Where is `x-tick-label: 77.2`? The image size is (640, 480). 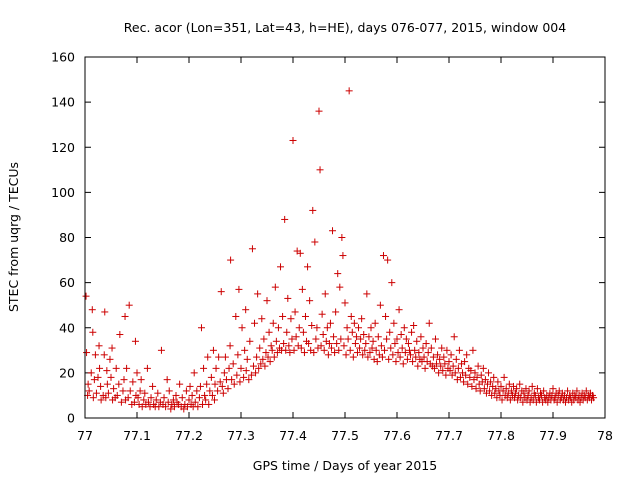 x-tick-label: 77.2 is located at coordinates (189, 435).